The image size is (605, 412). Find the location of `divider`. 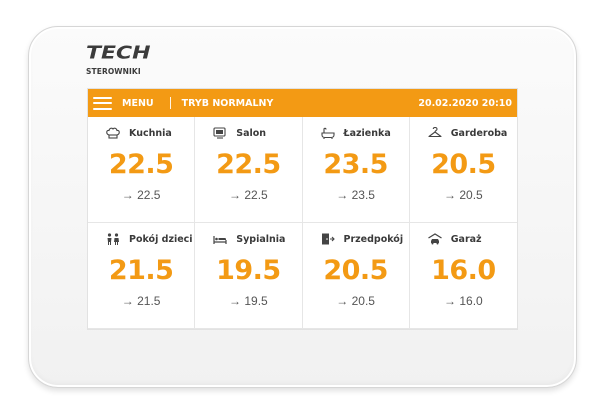

divider is located at coordinates (170, 103).